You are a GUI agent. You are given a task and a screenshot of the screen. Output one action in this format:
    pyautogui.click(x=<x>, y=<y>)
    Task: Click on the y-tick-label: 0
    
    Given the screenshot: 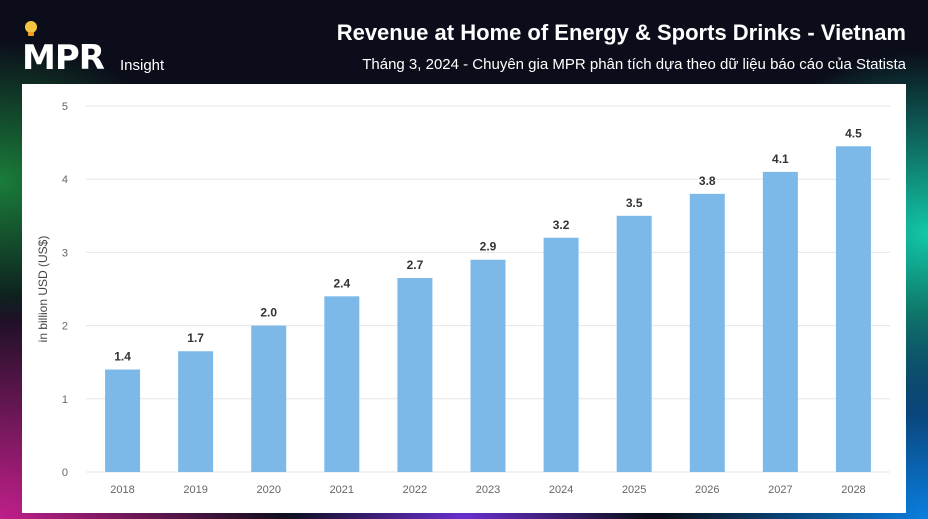 What is the action you would take?
    pyautogui.click(x=65, y=473)
    